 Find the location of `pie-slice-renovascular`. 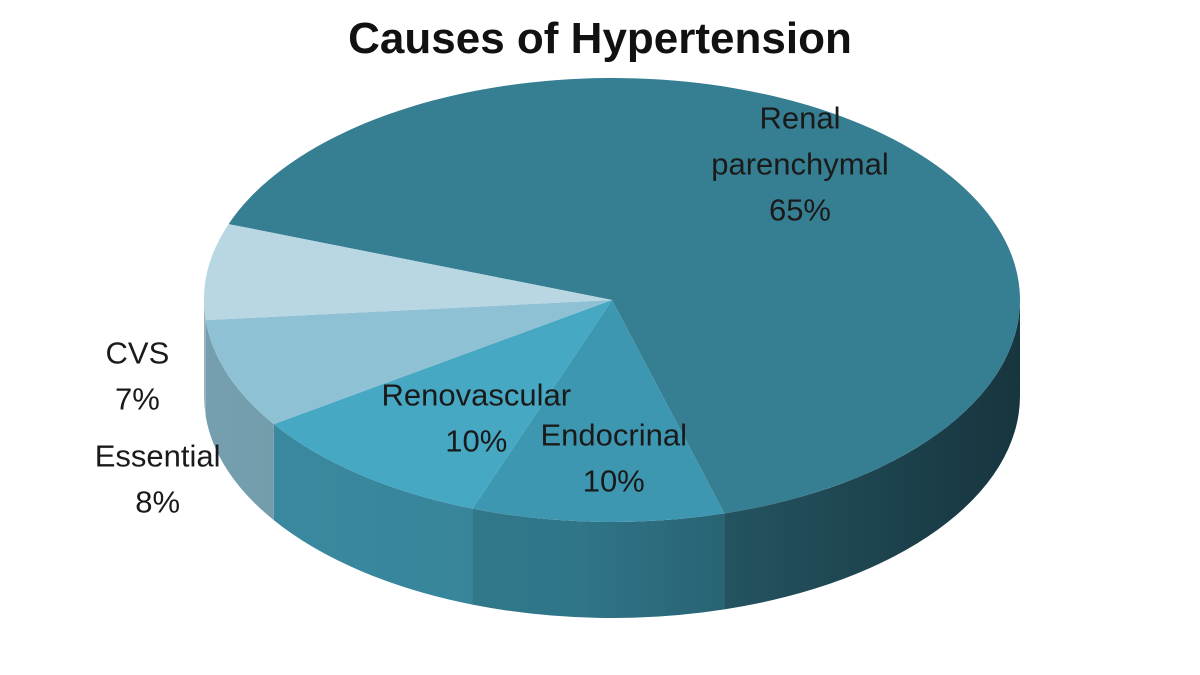

pie-slice-renovascular is located at coordinates (442, 404).